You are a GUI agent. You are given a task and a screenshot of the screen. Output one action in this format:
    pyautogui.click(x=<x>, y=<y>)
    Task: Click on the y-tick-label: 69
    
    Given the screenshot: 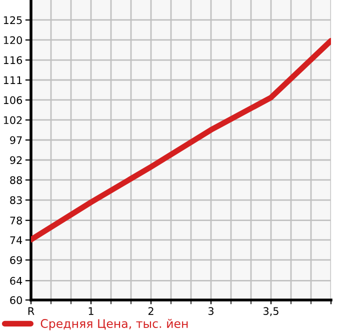 What is the action you would take?
    pyautogui.click(x=16, y=260)
    